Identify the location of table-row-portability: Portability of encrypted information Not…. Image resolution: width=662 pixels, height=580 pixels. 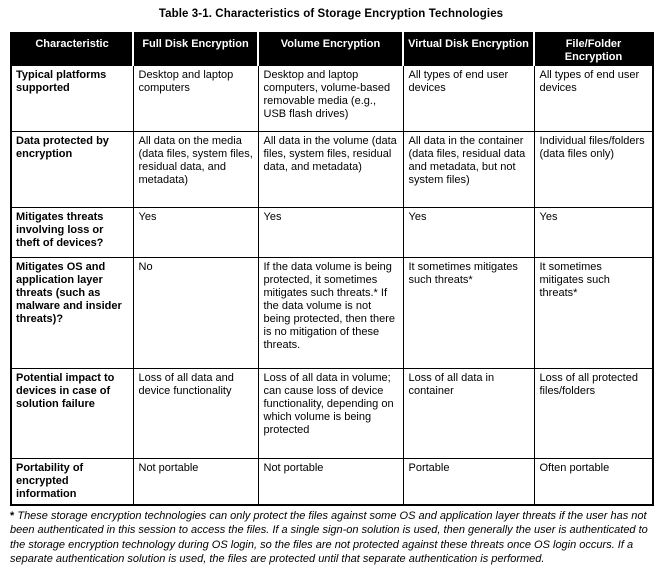
(332, 482).